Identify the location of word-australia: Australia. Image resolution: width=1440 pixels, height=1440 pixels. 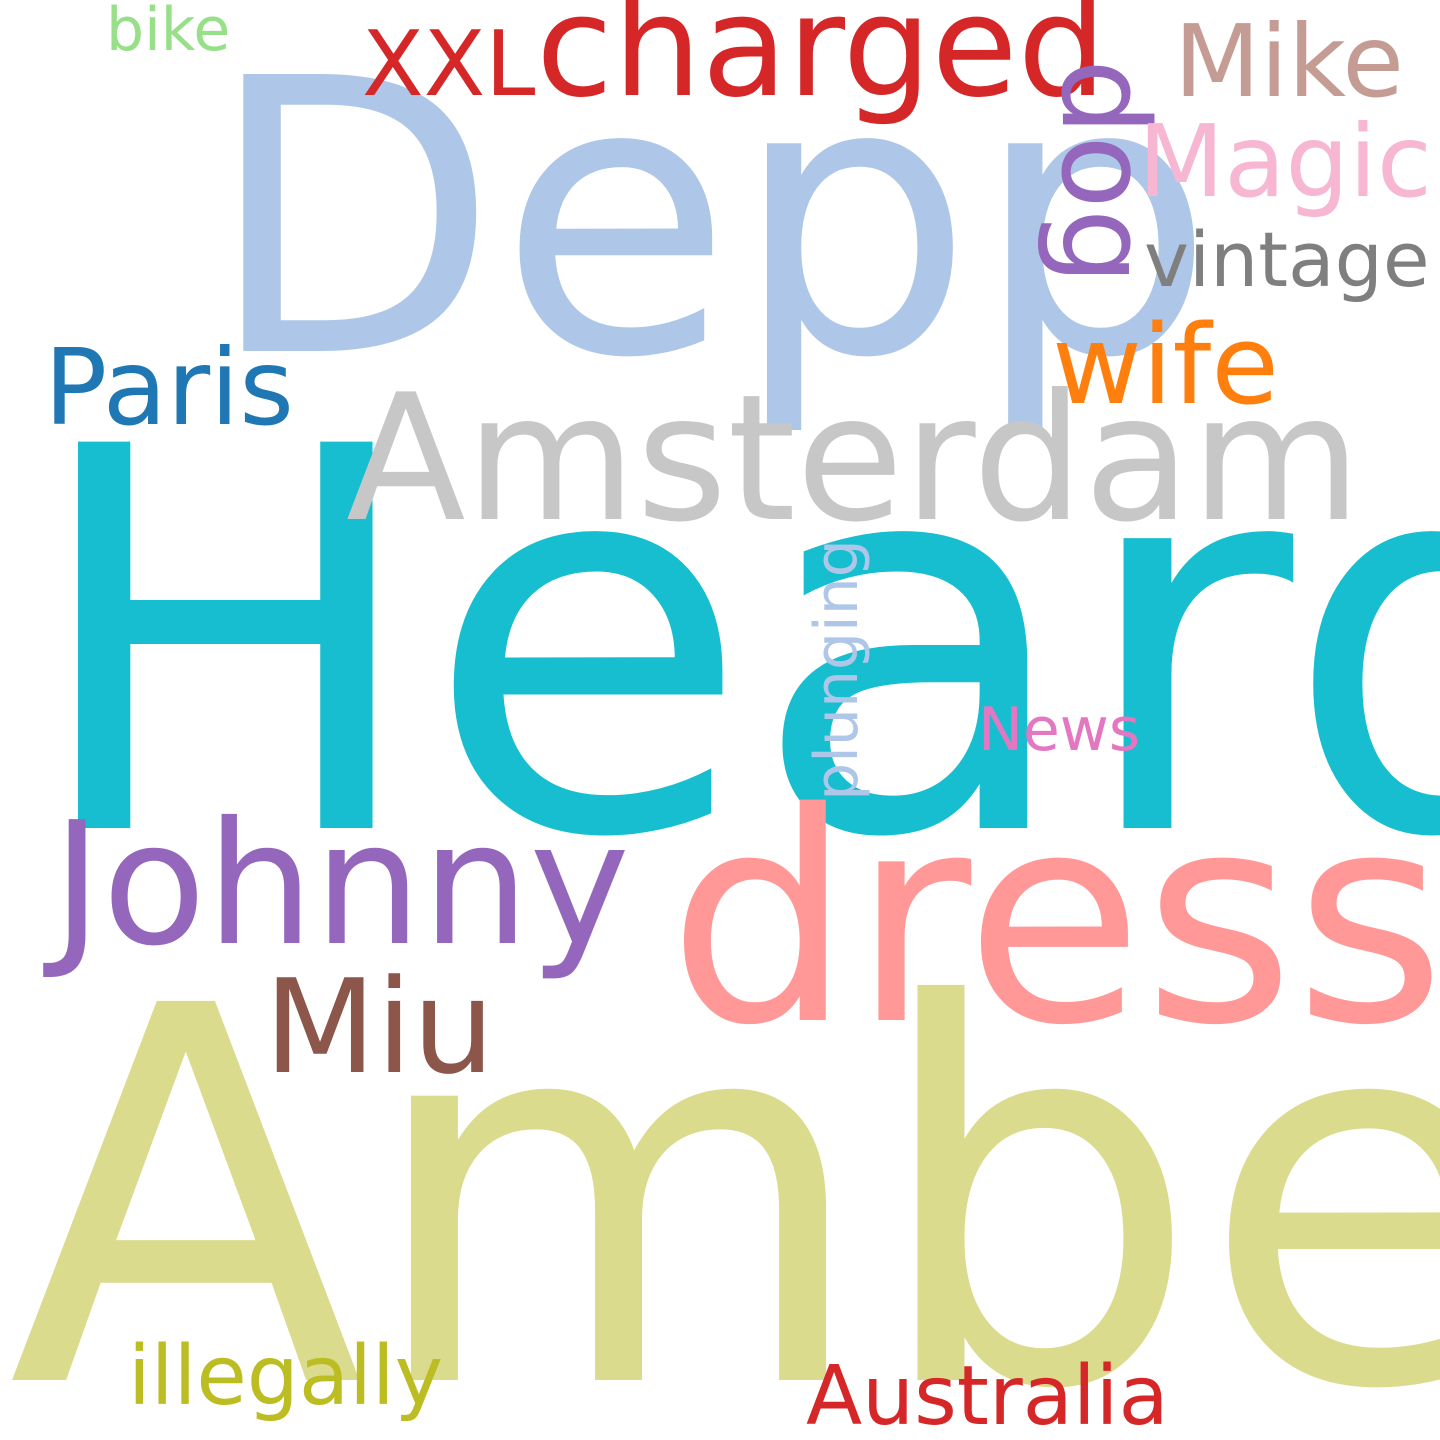
(987, 1394).